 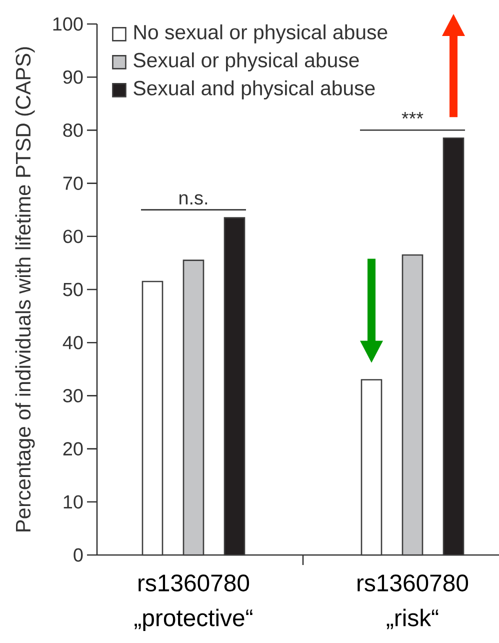 I want to click on legend-label: Sexual or physical abuse, so click(x=246, y=62).